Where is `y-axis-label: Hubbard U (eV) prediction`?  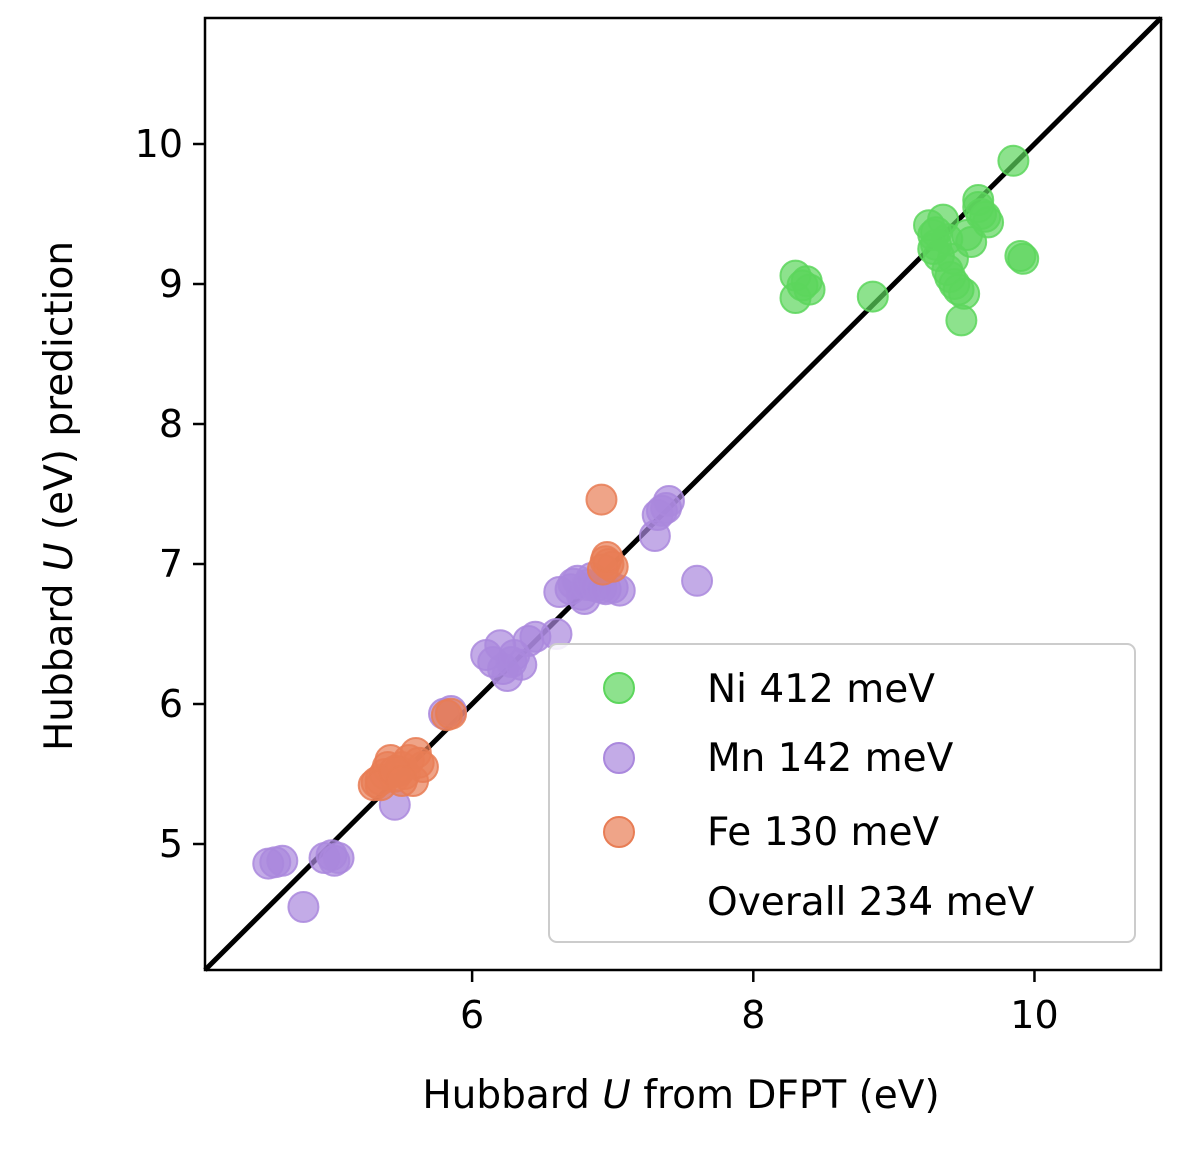
y-axis-label: Hubbard U (eV) prediction is located at coordinates (59, 496).